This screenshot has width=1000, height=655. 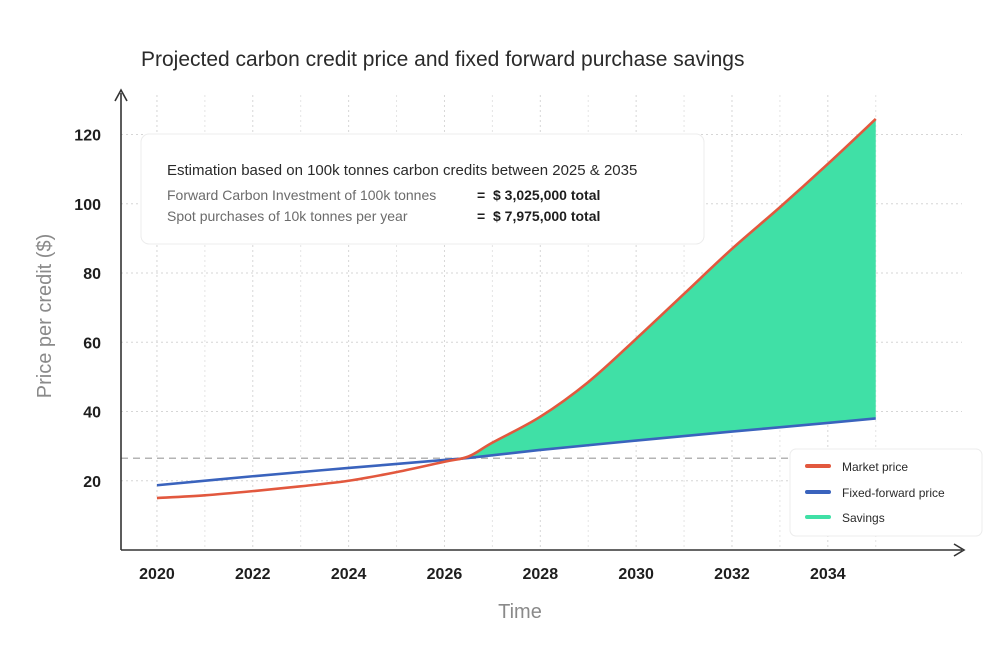 What do you see at coordinates (893, 493) in the screenshot?
I see `legend-label-fixed-forward: Fixed-forward price` at bounding box center [893, 493].